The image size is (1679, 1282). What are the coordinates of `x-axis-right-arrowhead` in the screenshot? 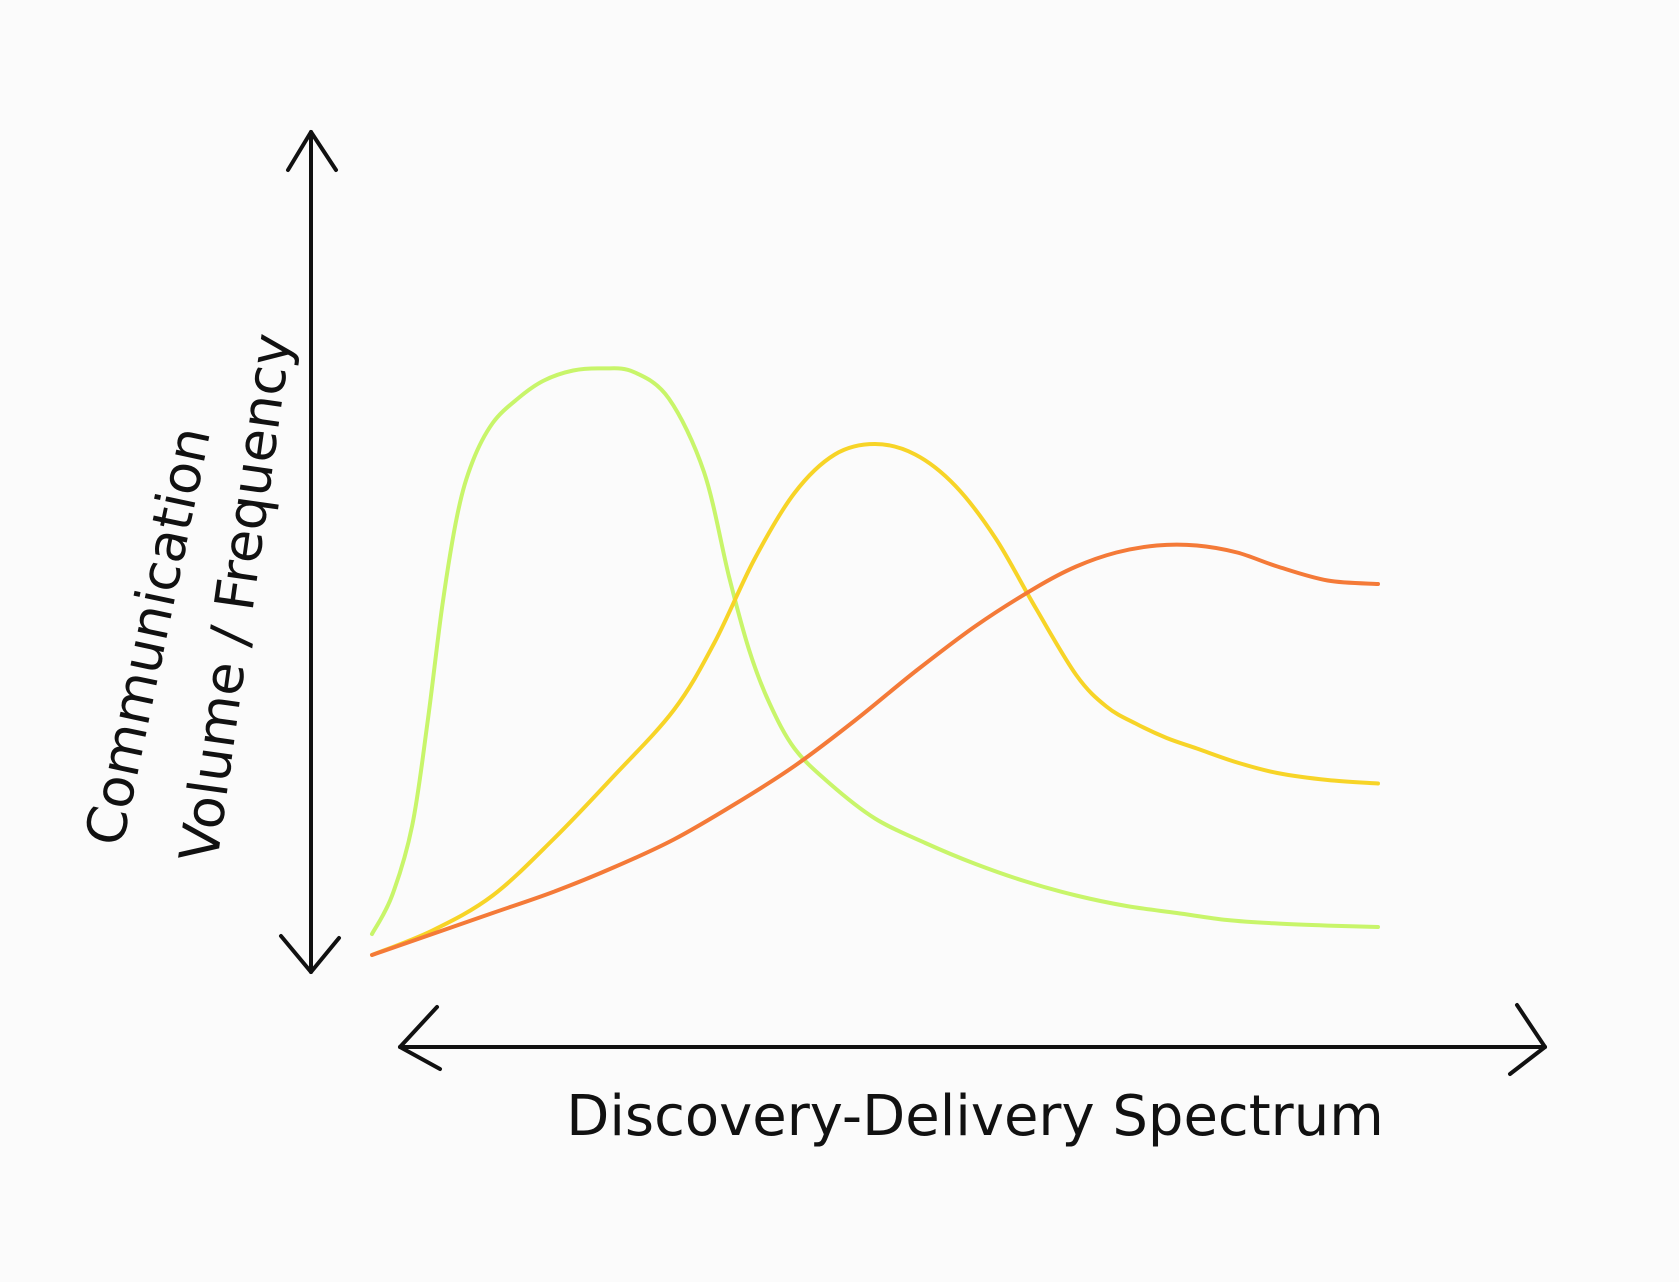 It's located at (1527, 1039).